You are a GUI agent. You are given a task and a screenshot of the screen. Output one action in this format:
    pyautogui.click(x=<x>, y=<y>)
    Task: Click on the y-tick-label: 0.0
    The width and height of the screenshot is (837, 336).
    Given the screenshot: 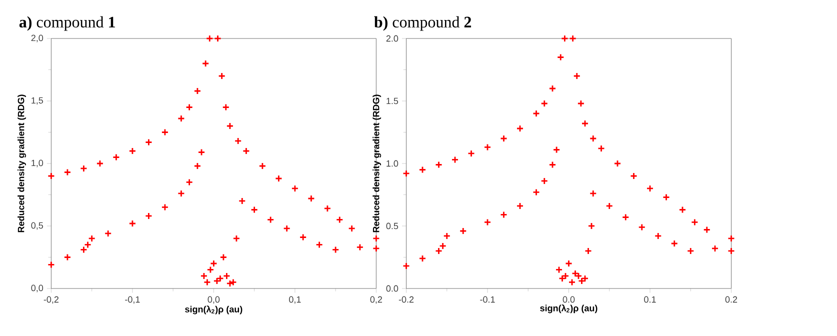 What is the action you would take?
    pyautogui.click(x=392, y=288)
    